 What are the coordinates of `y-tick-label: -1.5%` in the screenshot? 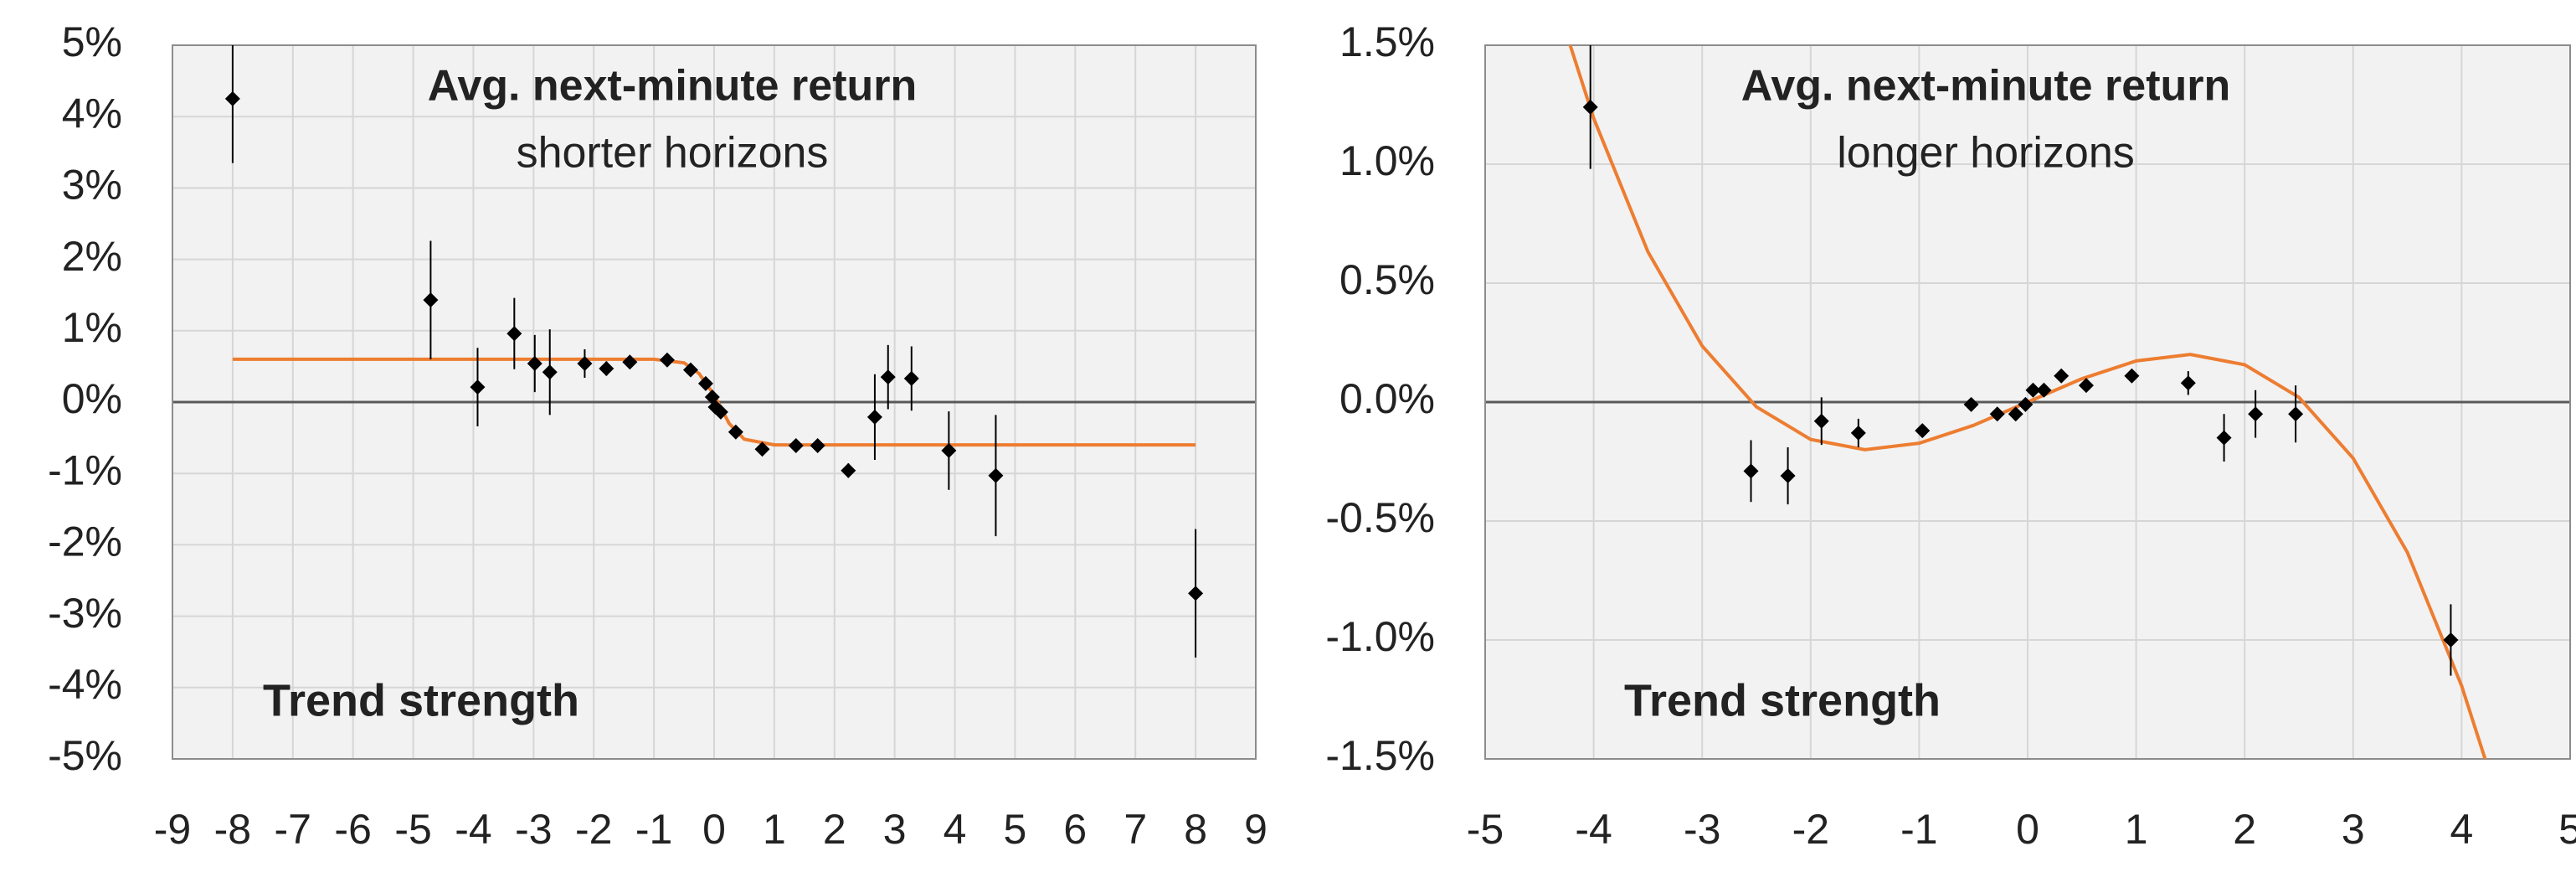 It's located at (1380, 755).